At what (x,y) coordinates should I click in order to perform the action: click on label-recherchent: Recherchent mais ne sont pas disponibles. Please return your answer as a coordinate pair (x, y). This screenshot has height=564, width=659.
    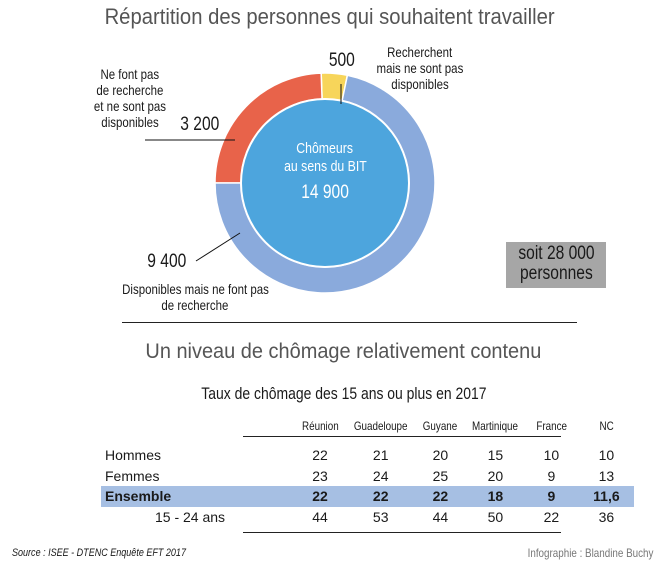
    Looking at the image, I should click on (420, 68).